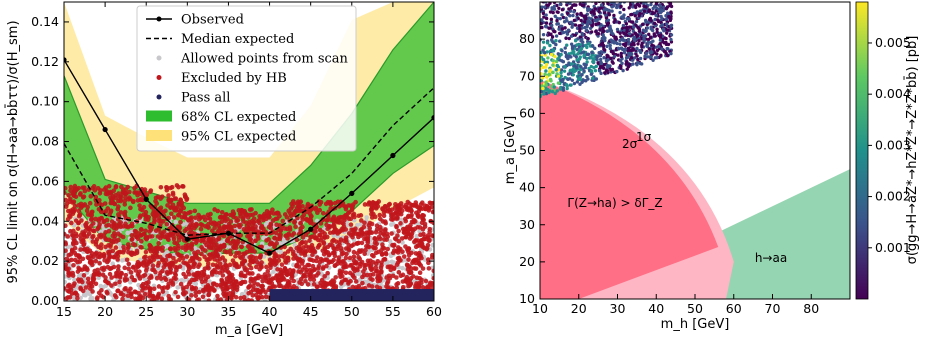  What do you see at coordinates (187, 311) in the screenshot?
I see `x-tick-label: 30` at bounding box center [187, 311].